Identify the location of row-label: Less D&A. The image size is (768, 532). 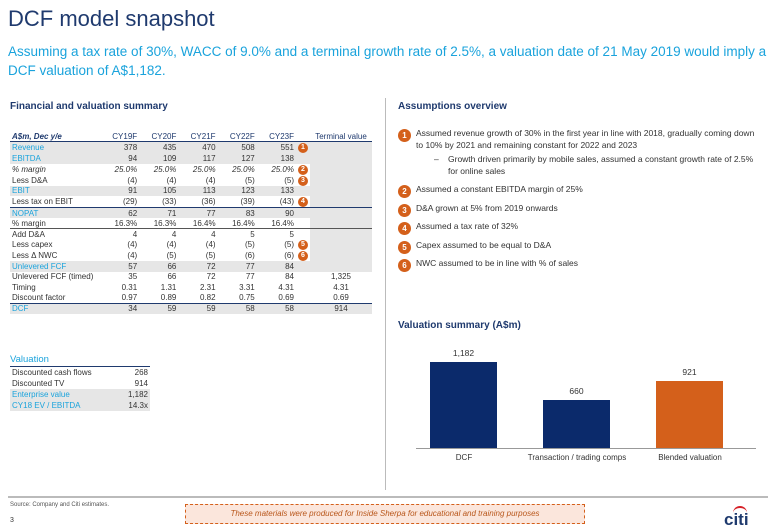
(30, 180).